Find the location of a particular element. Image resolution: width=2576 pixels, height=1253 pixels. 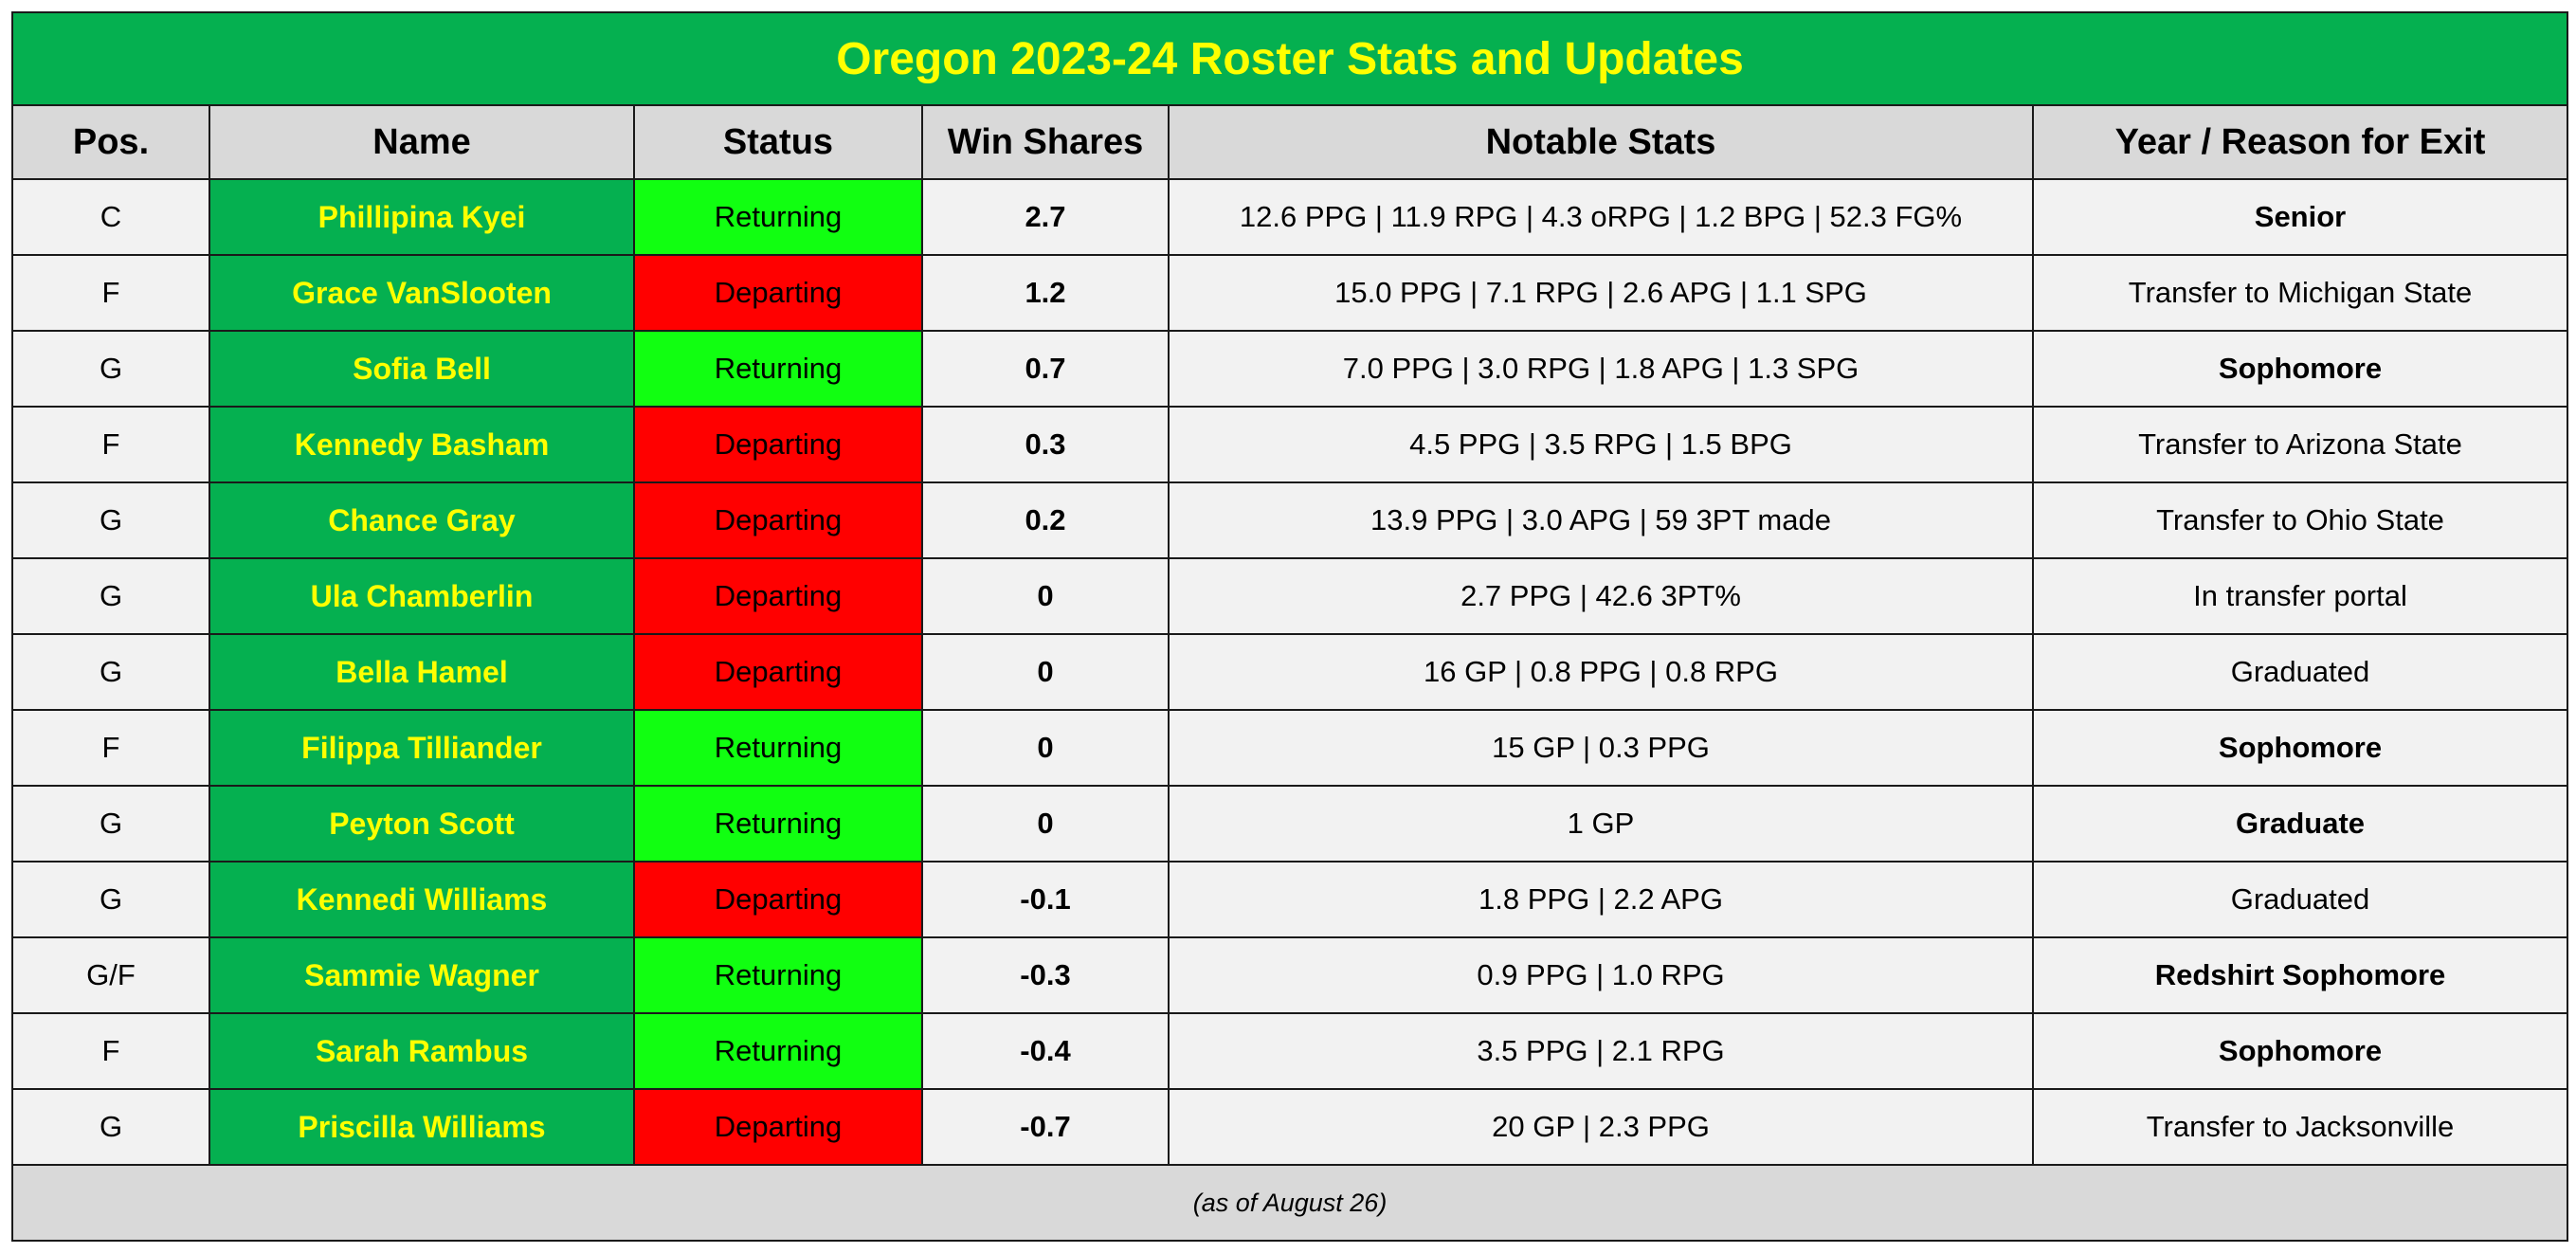

notable-stats-cell: 15.0 PPG | 7.1 RPG | 2.6 APG | 1.1 SPG is located at coordinates (1601, 293).